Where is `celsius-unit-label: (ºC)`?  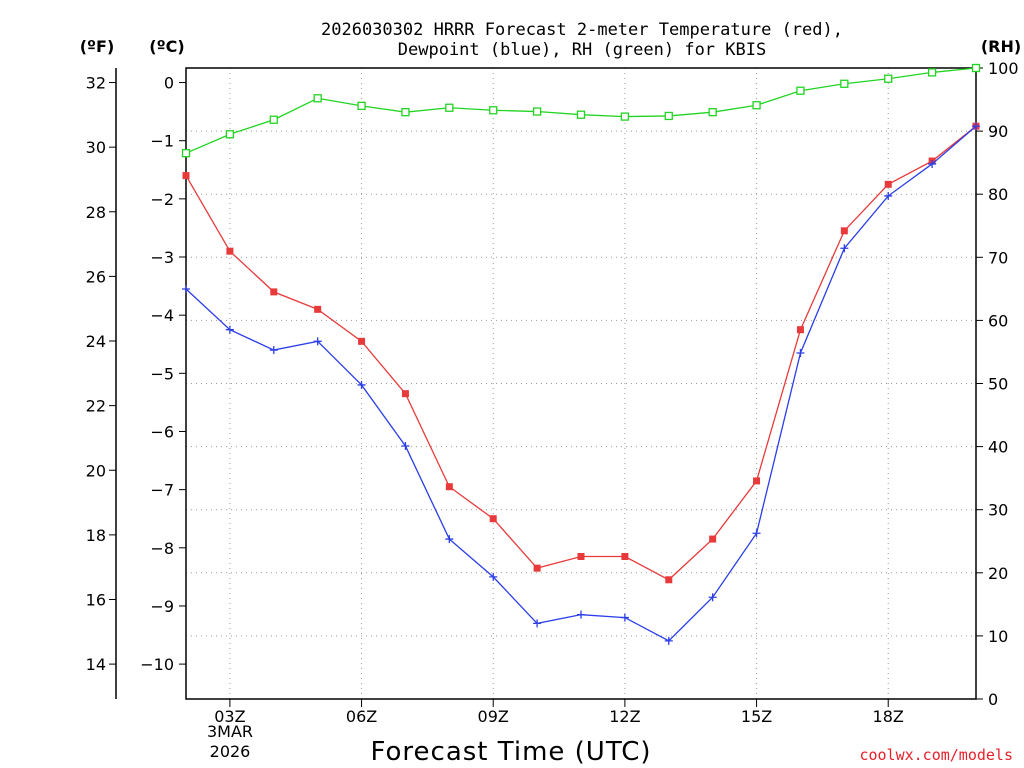 celsius-unit-label: (ºC) is located at coordinates (166, 46).